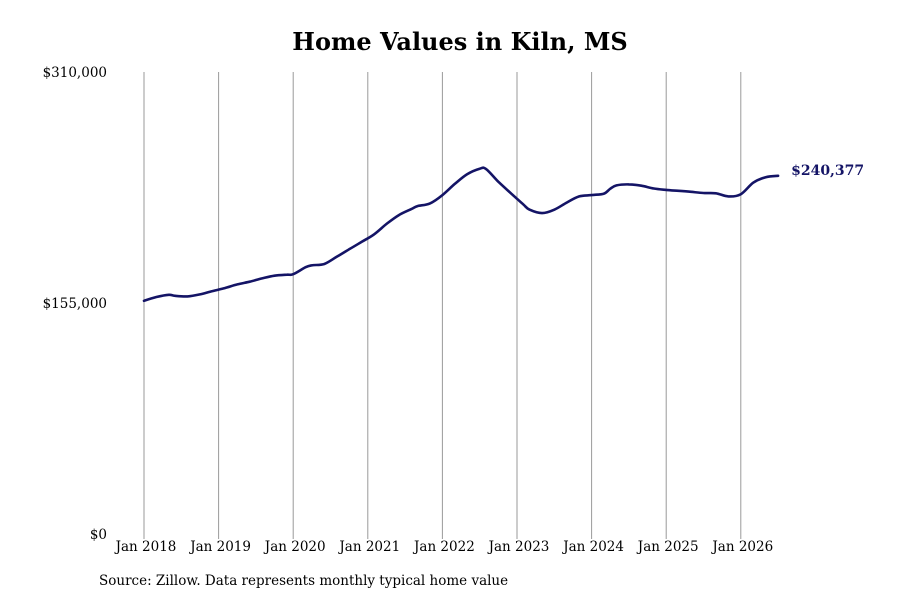 The width and height of the screenshot is (900, 600). I want to click on x-tick-label: Jan 2025, so click(667, 547).